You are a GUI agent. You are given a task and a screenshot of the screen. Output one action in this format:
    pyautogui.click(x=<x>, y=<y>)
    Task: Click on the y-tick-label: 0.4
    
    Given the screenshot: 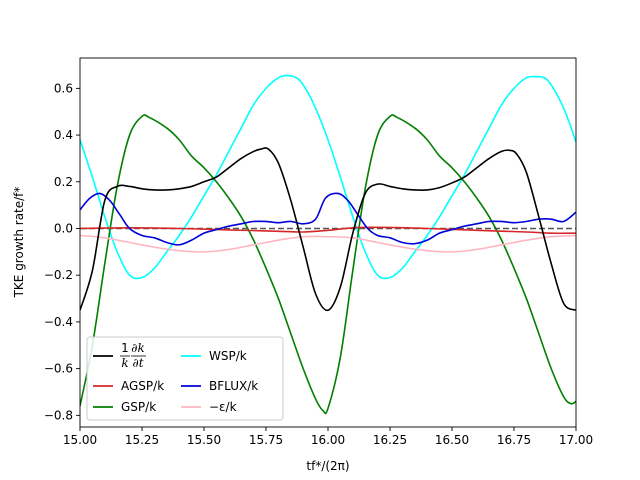 What is the action you would take?
    pyautogui.click(x=63, y=135)
    